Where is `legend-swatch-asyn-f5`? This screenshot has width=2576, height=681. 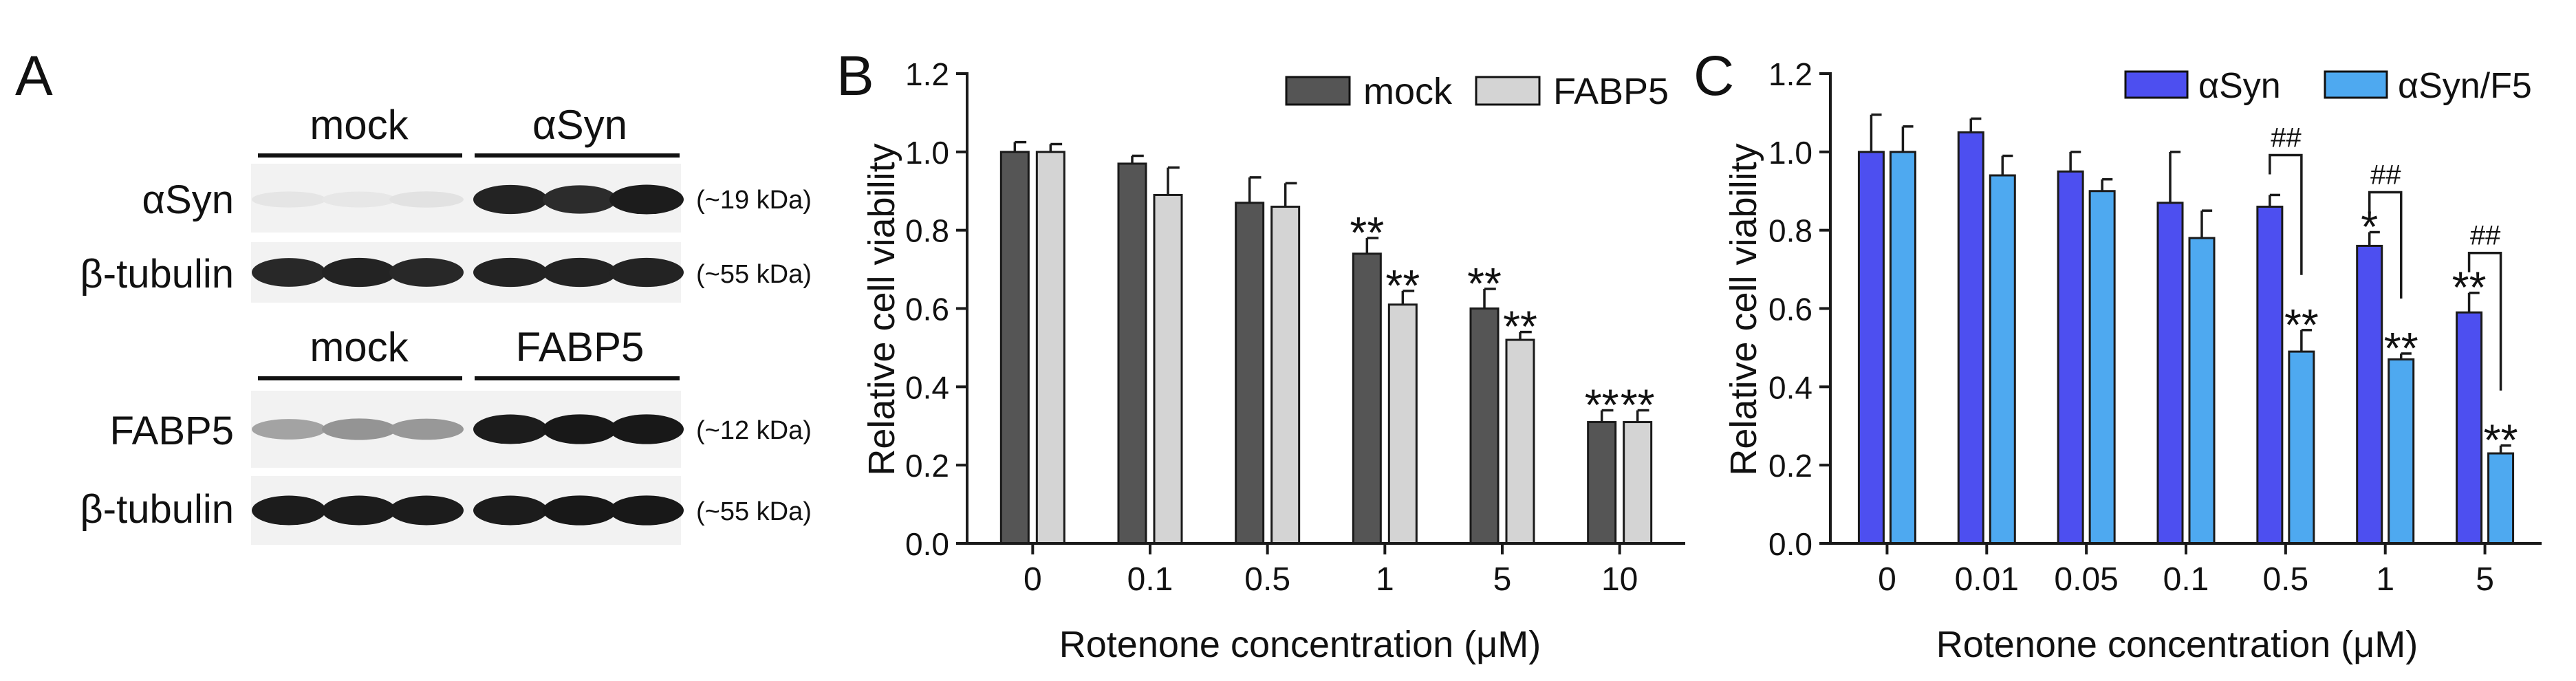
legend-swatch-asyn-f5 is located at coordinates (2356, 84).